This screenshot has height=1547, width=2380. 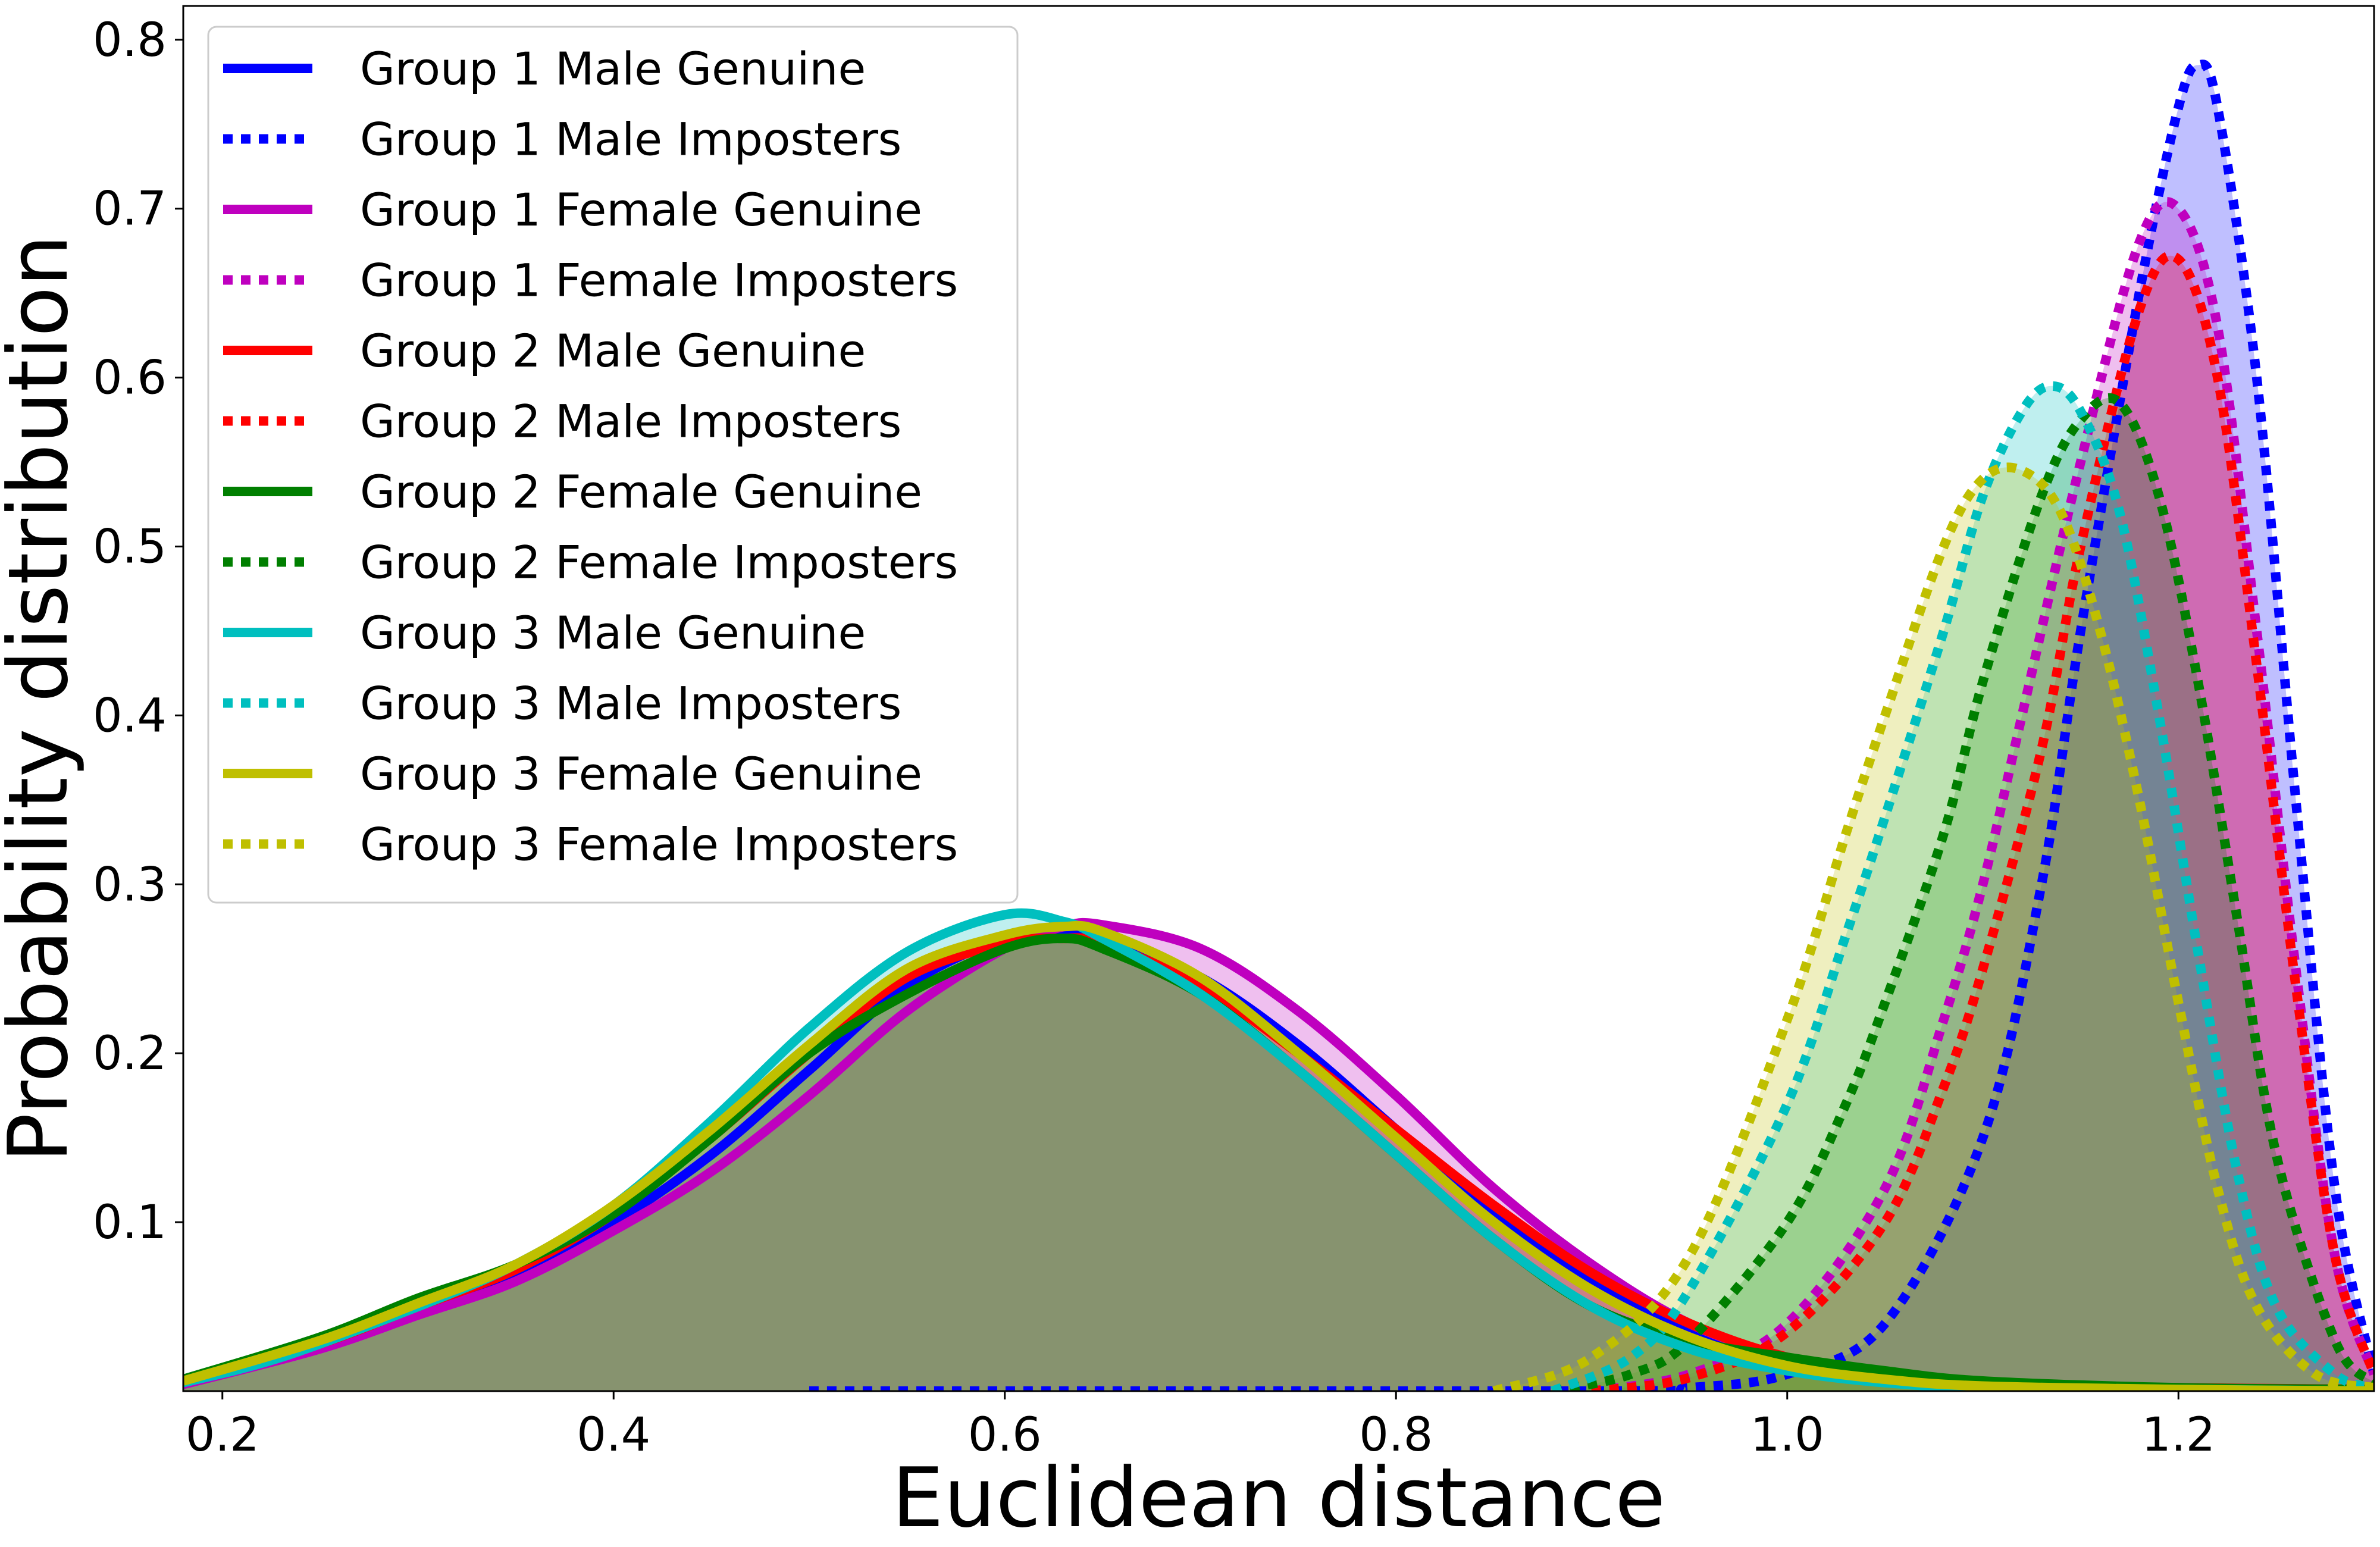 What do you see at coordinates (1787, 1435) in the screenshot?
I see `x-tick-label: 1.0` at bounding box center [1787, 1435].